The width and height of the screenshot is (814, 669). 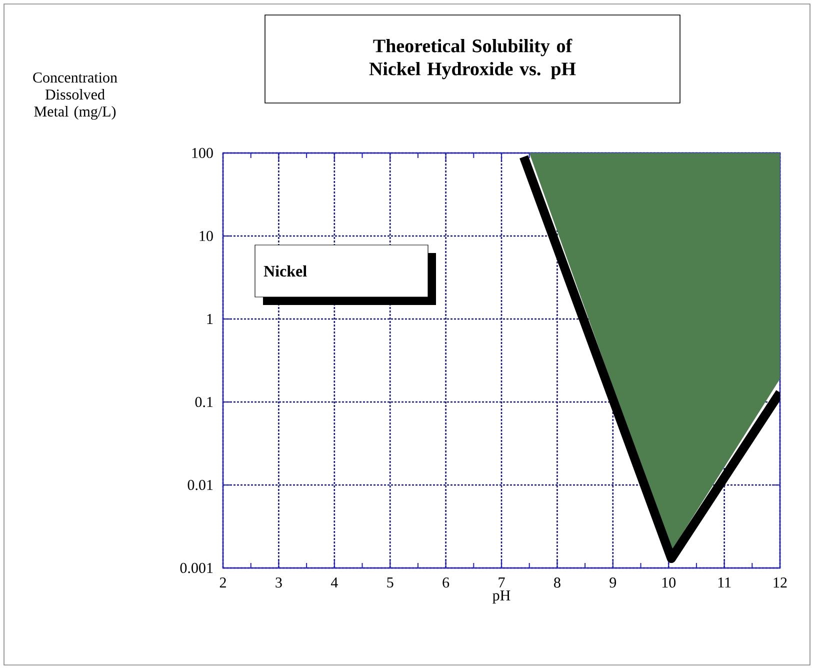 I want to click on x-tick-label: 4, so click(x=334, y=583).